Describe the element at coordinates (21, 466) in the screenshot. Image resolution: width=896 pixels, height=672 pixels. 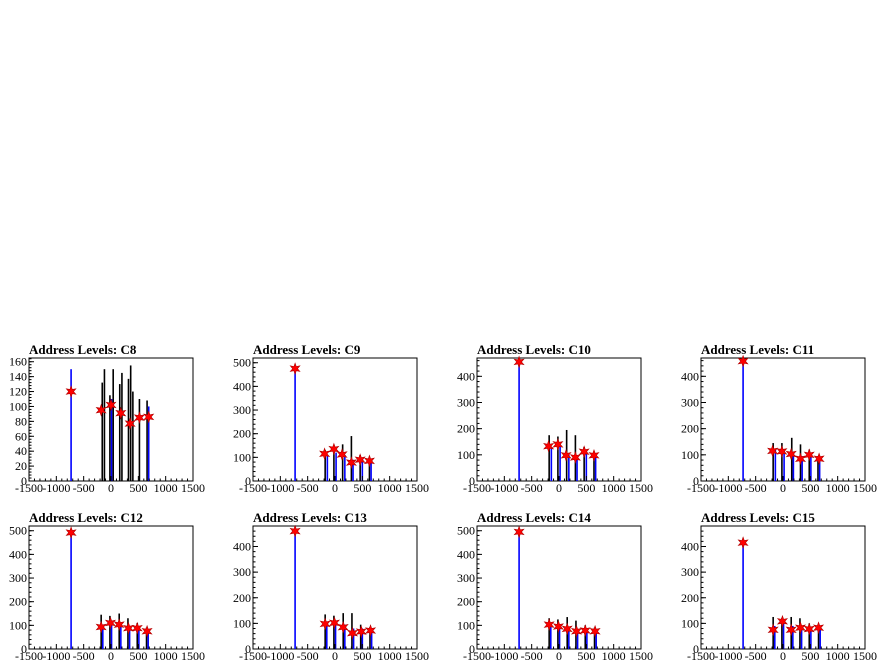
I see `y-tick-label: 20` at that location.